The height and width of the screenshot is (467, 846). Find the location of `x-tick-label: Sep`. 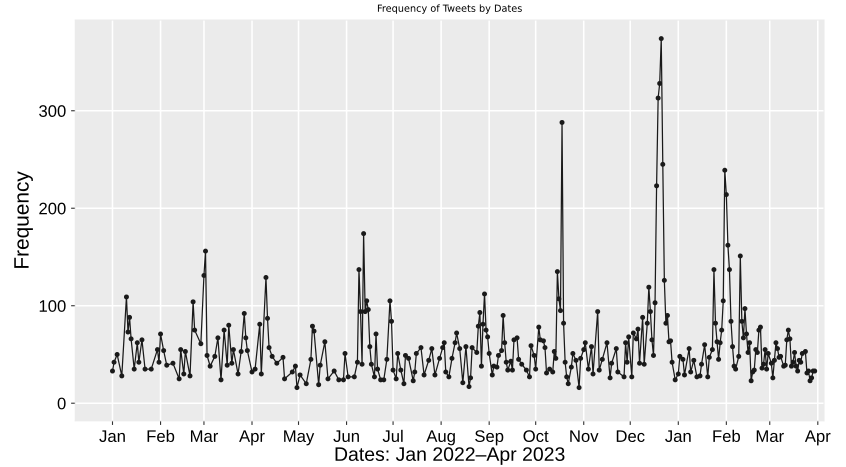

x-tick-label: Sep is located at coordinates (489, 438).